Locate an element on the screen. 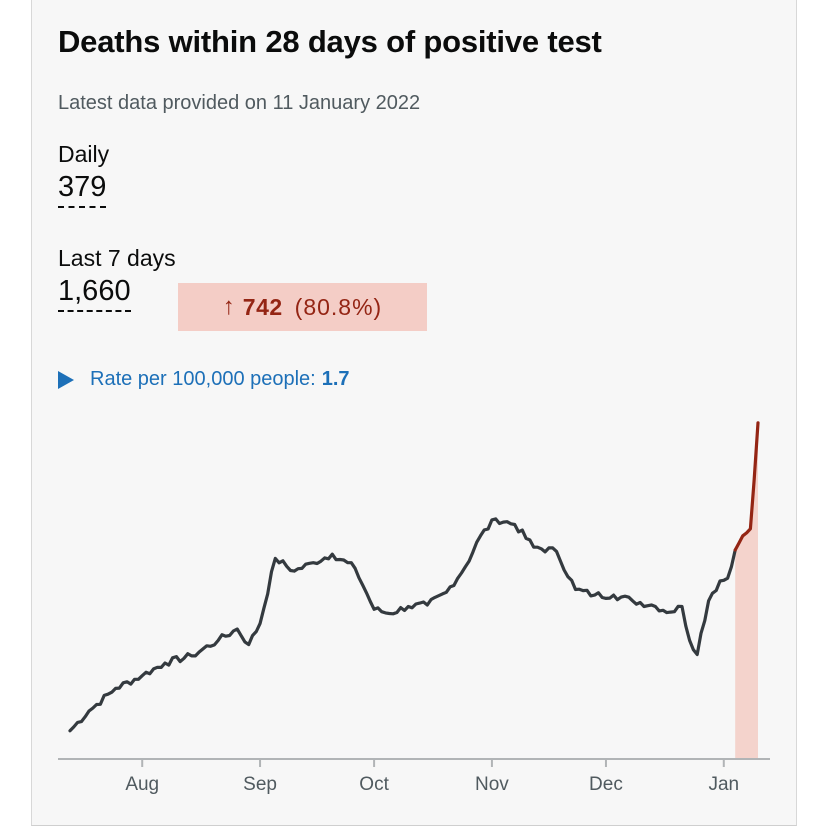 Image resolution: width=828 pixels, height=840 pixels. x-axis-ticks: Aug Sep Oct Nov Dec Jan is located at coordinates (432, 777).